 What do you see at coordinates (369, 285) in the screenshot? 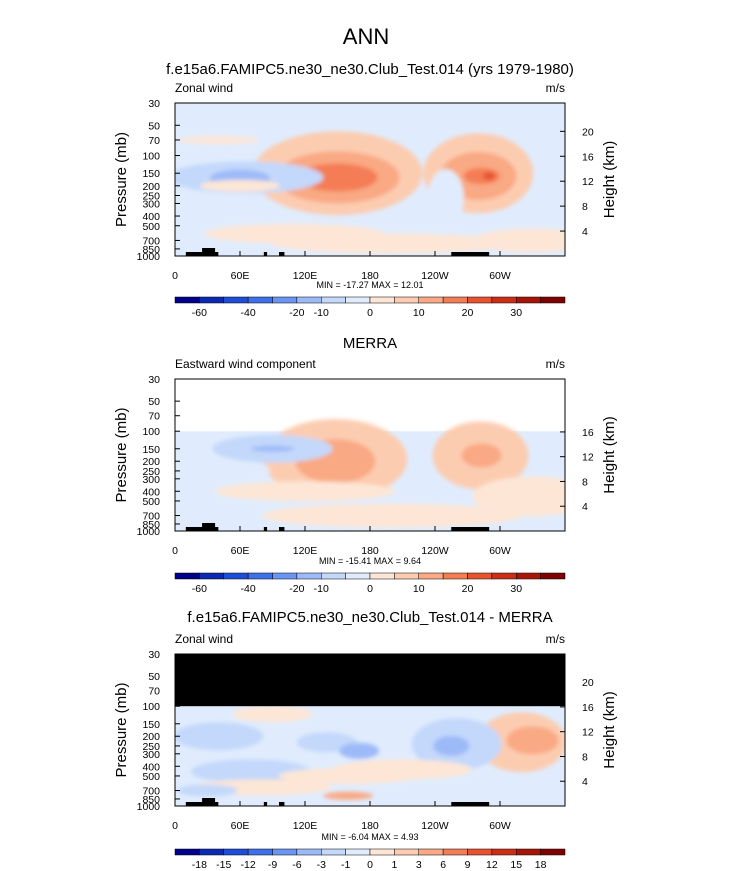
I see `min-max-label: MIN = -17.27 MAX = 12.01` at bounding box center [369, 285].